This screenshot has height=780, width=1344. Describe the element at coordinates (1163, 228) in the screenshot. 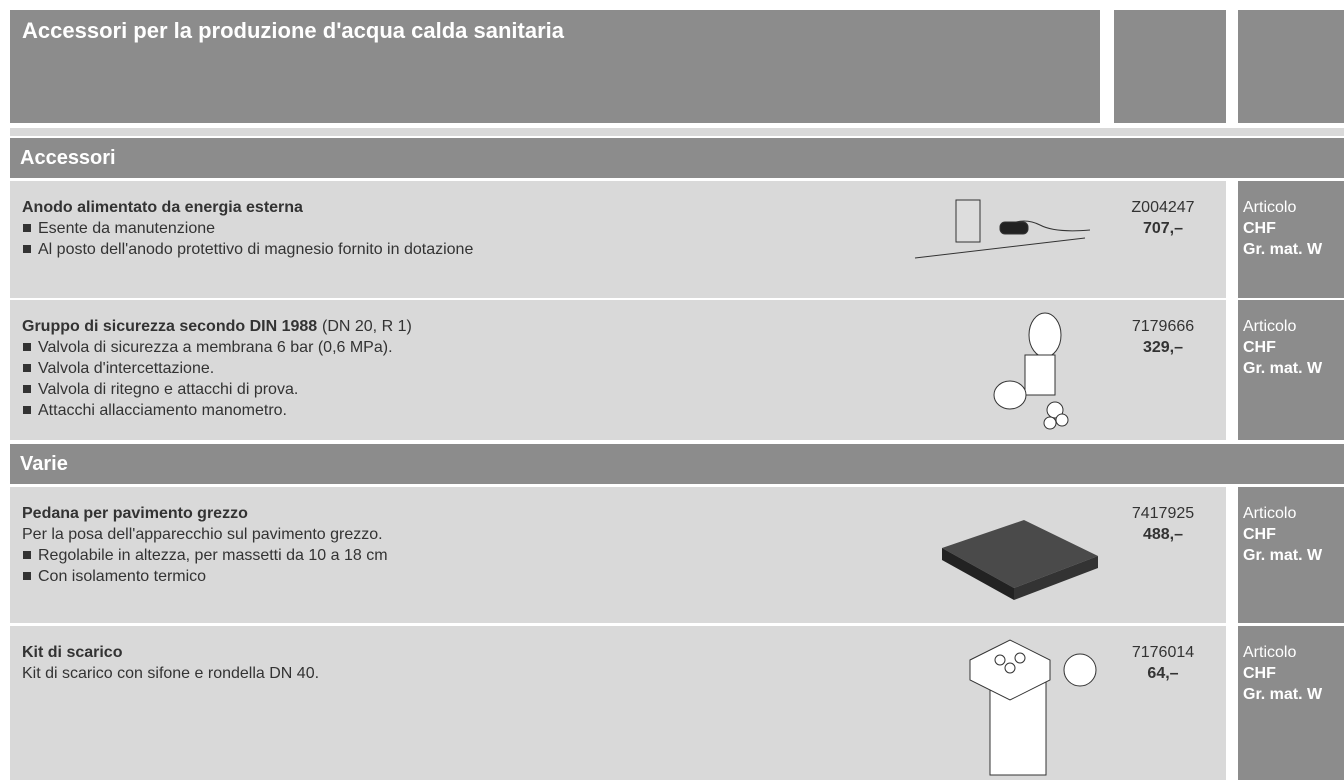

I see `item-price: 707,–` at that location.